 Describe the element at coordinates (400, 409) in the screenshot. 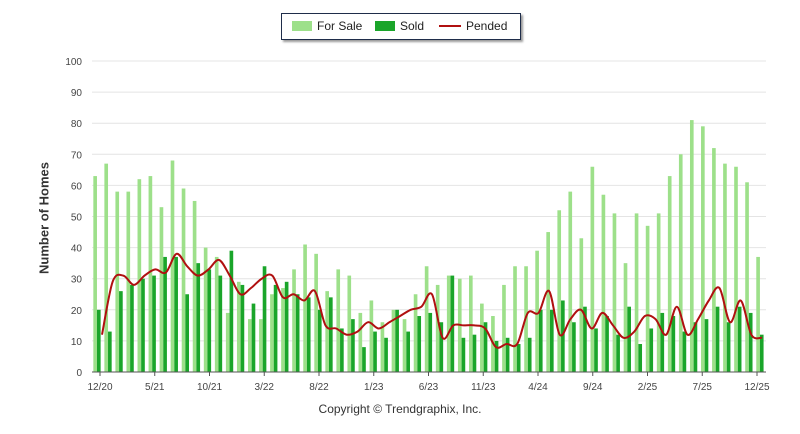

I see `copyright-text: Copyright © Trendgraphix, Inc.` at that location.